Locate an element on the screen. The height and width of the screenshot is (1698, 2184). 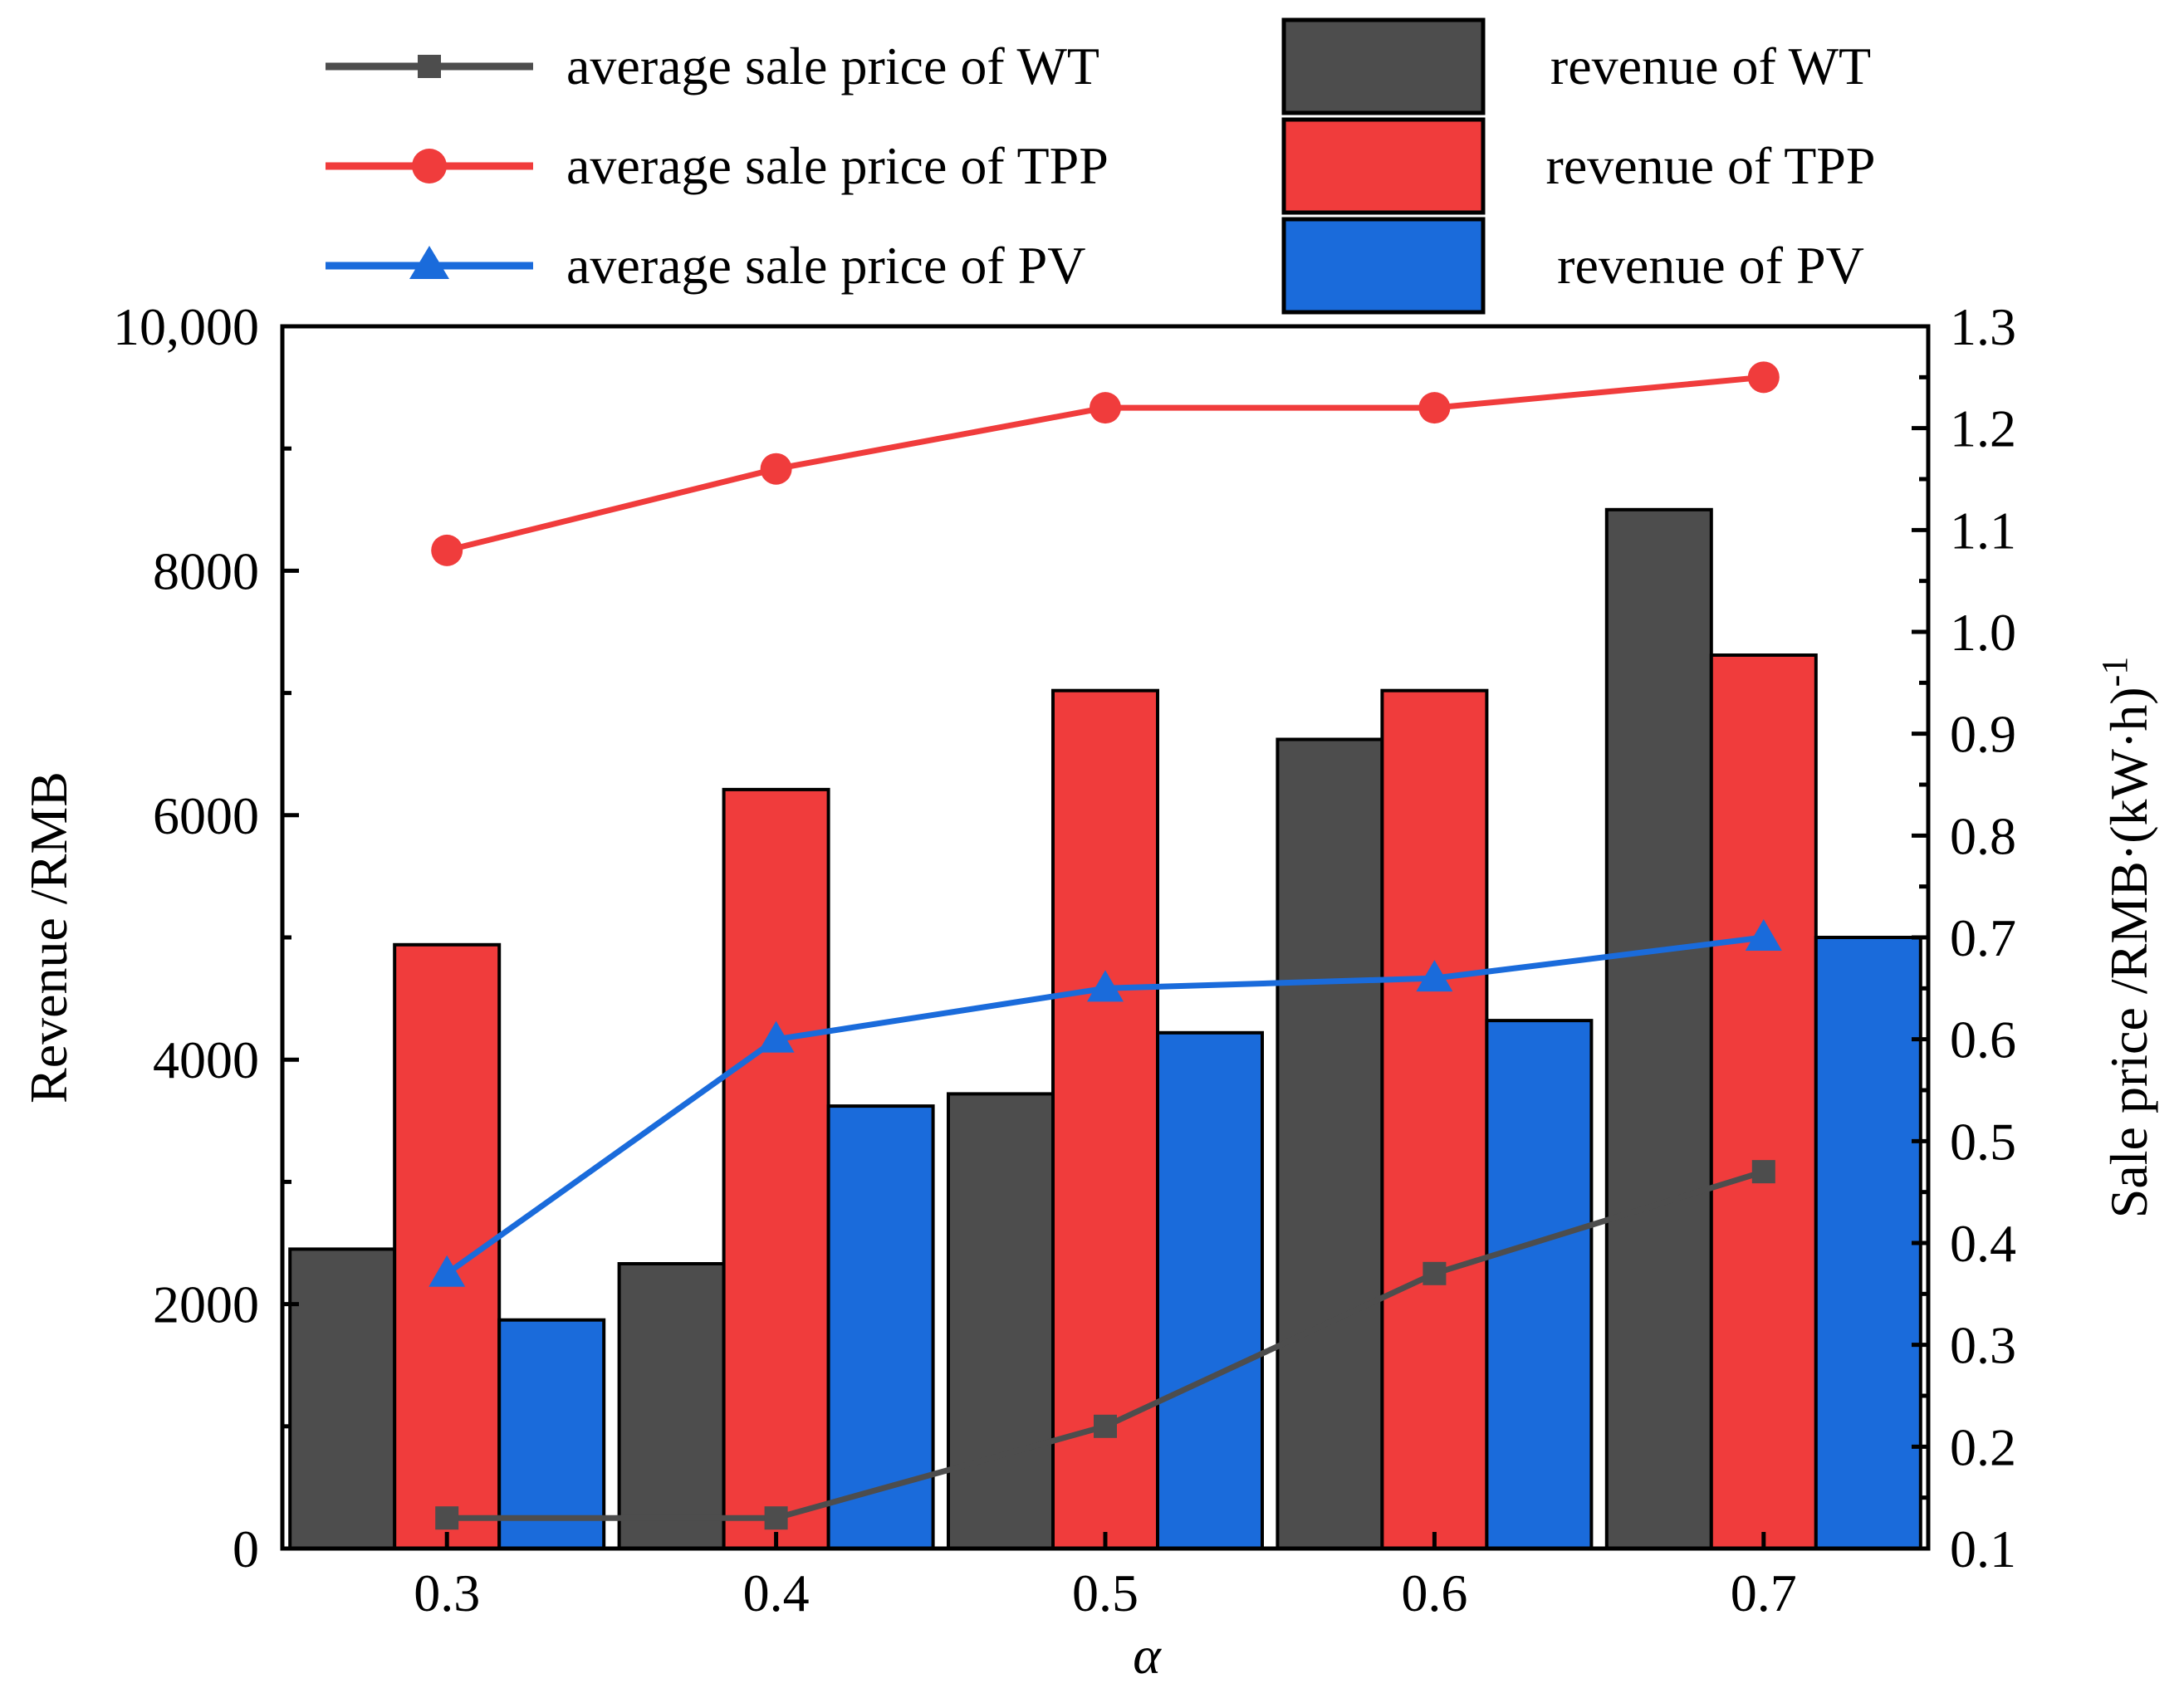
x-tick-label: 0.3 is located at coordinates (447, 1592).